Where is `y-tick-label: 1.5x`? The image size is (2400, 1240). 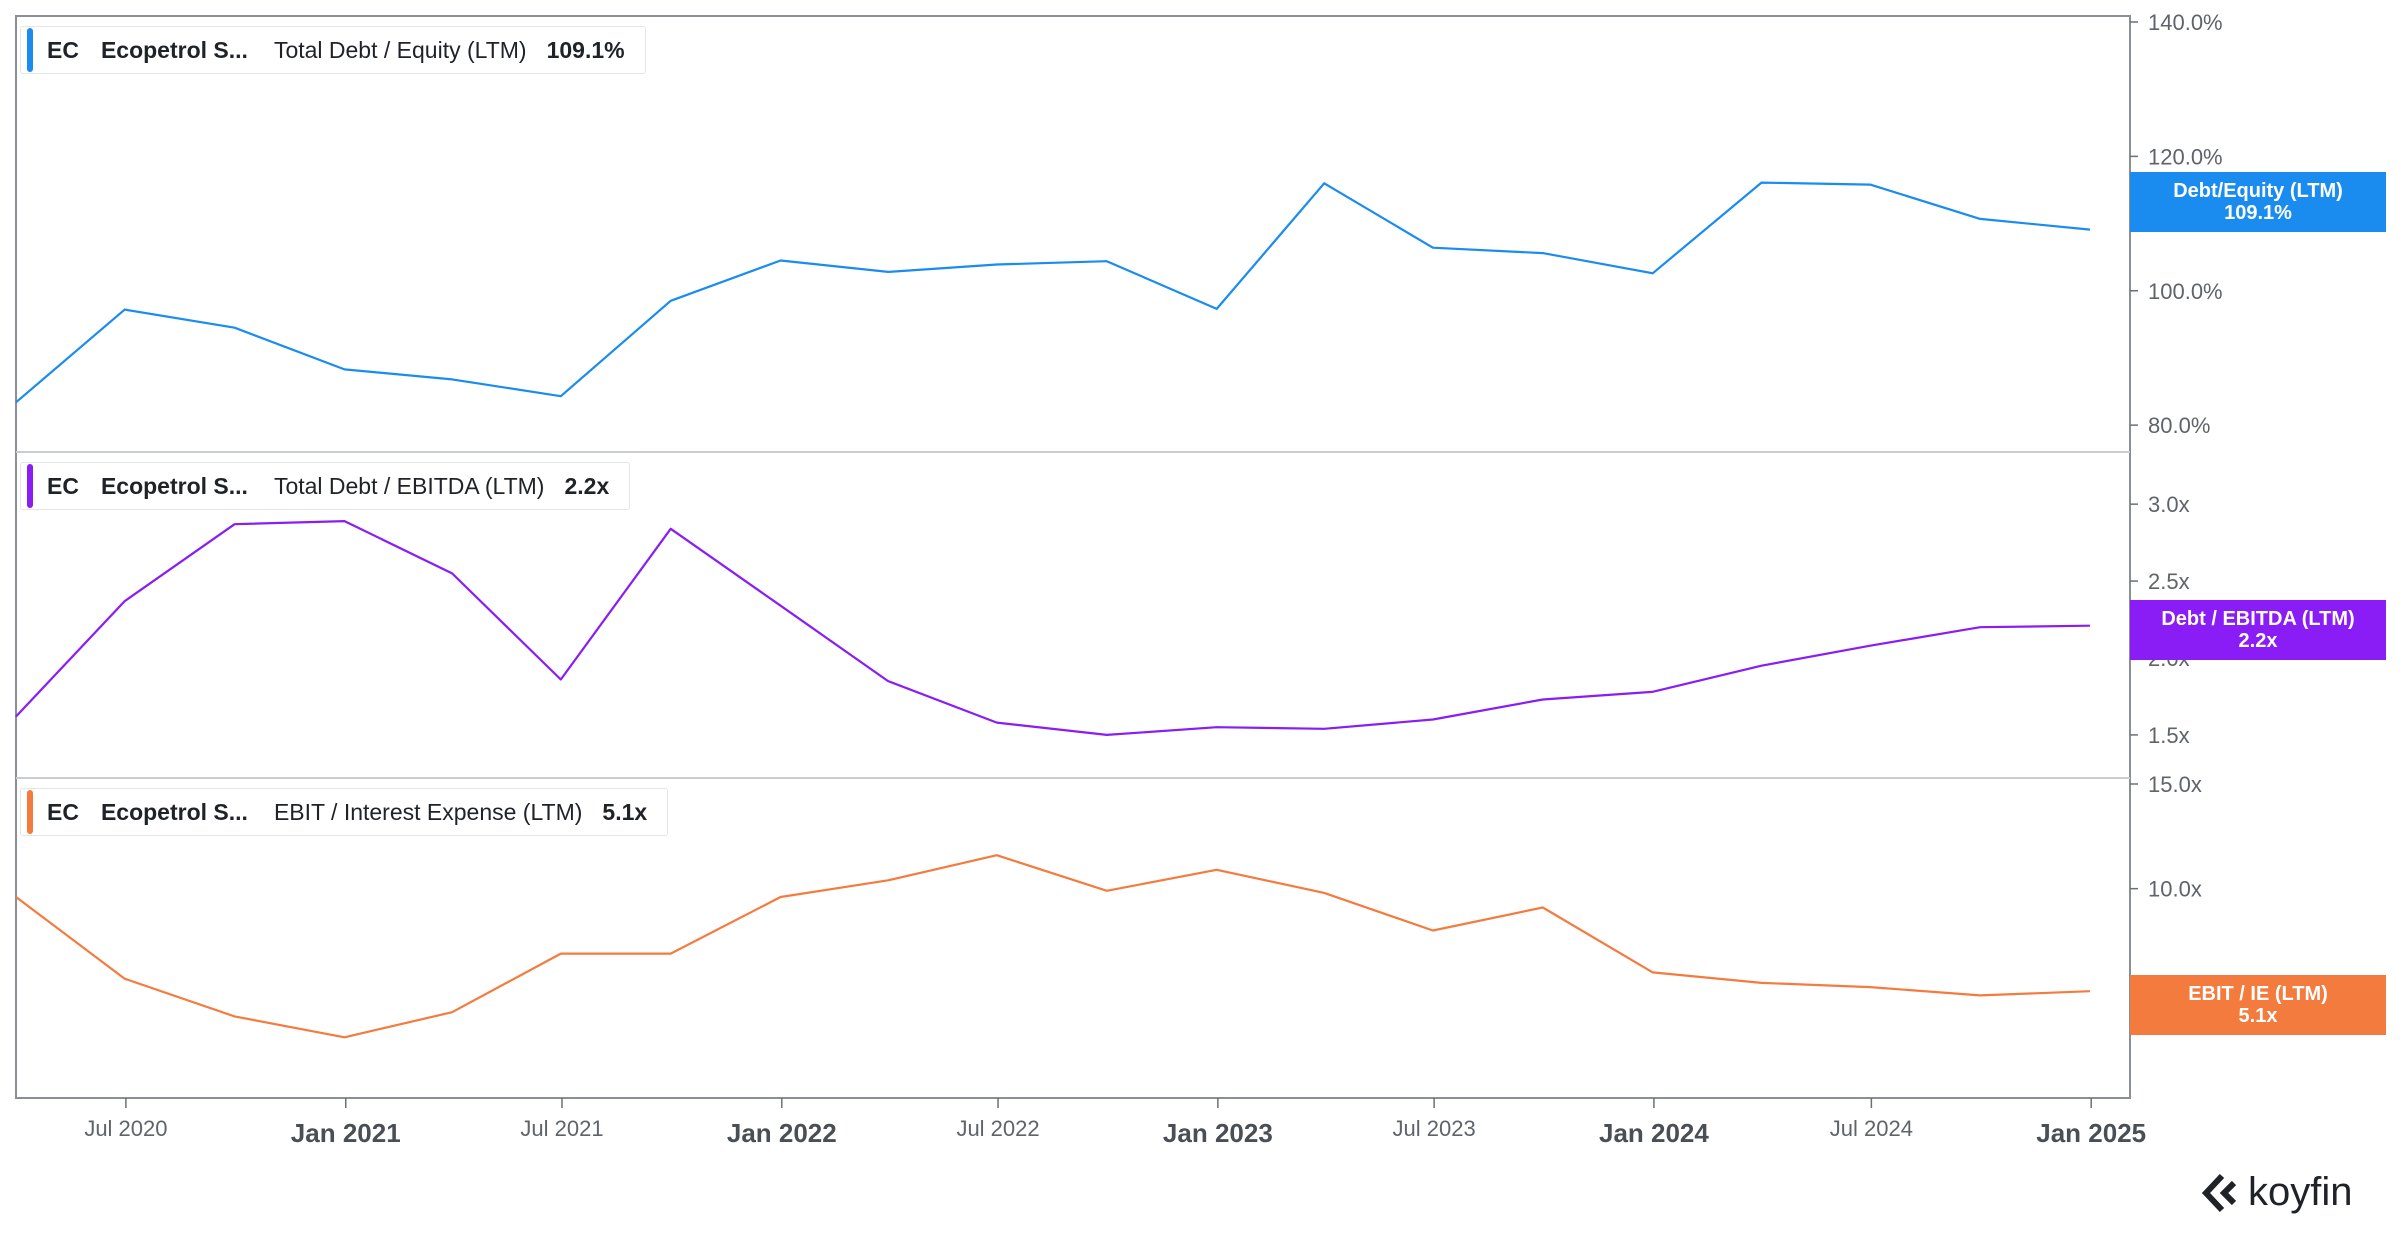 y-tick-label: 1.5x is located at coordinates (2169, 735).